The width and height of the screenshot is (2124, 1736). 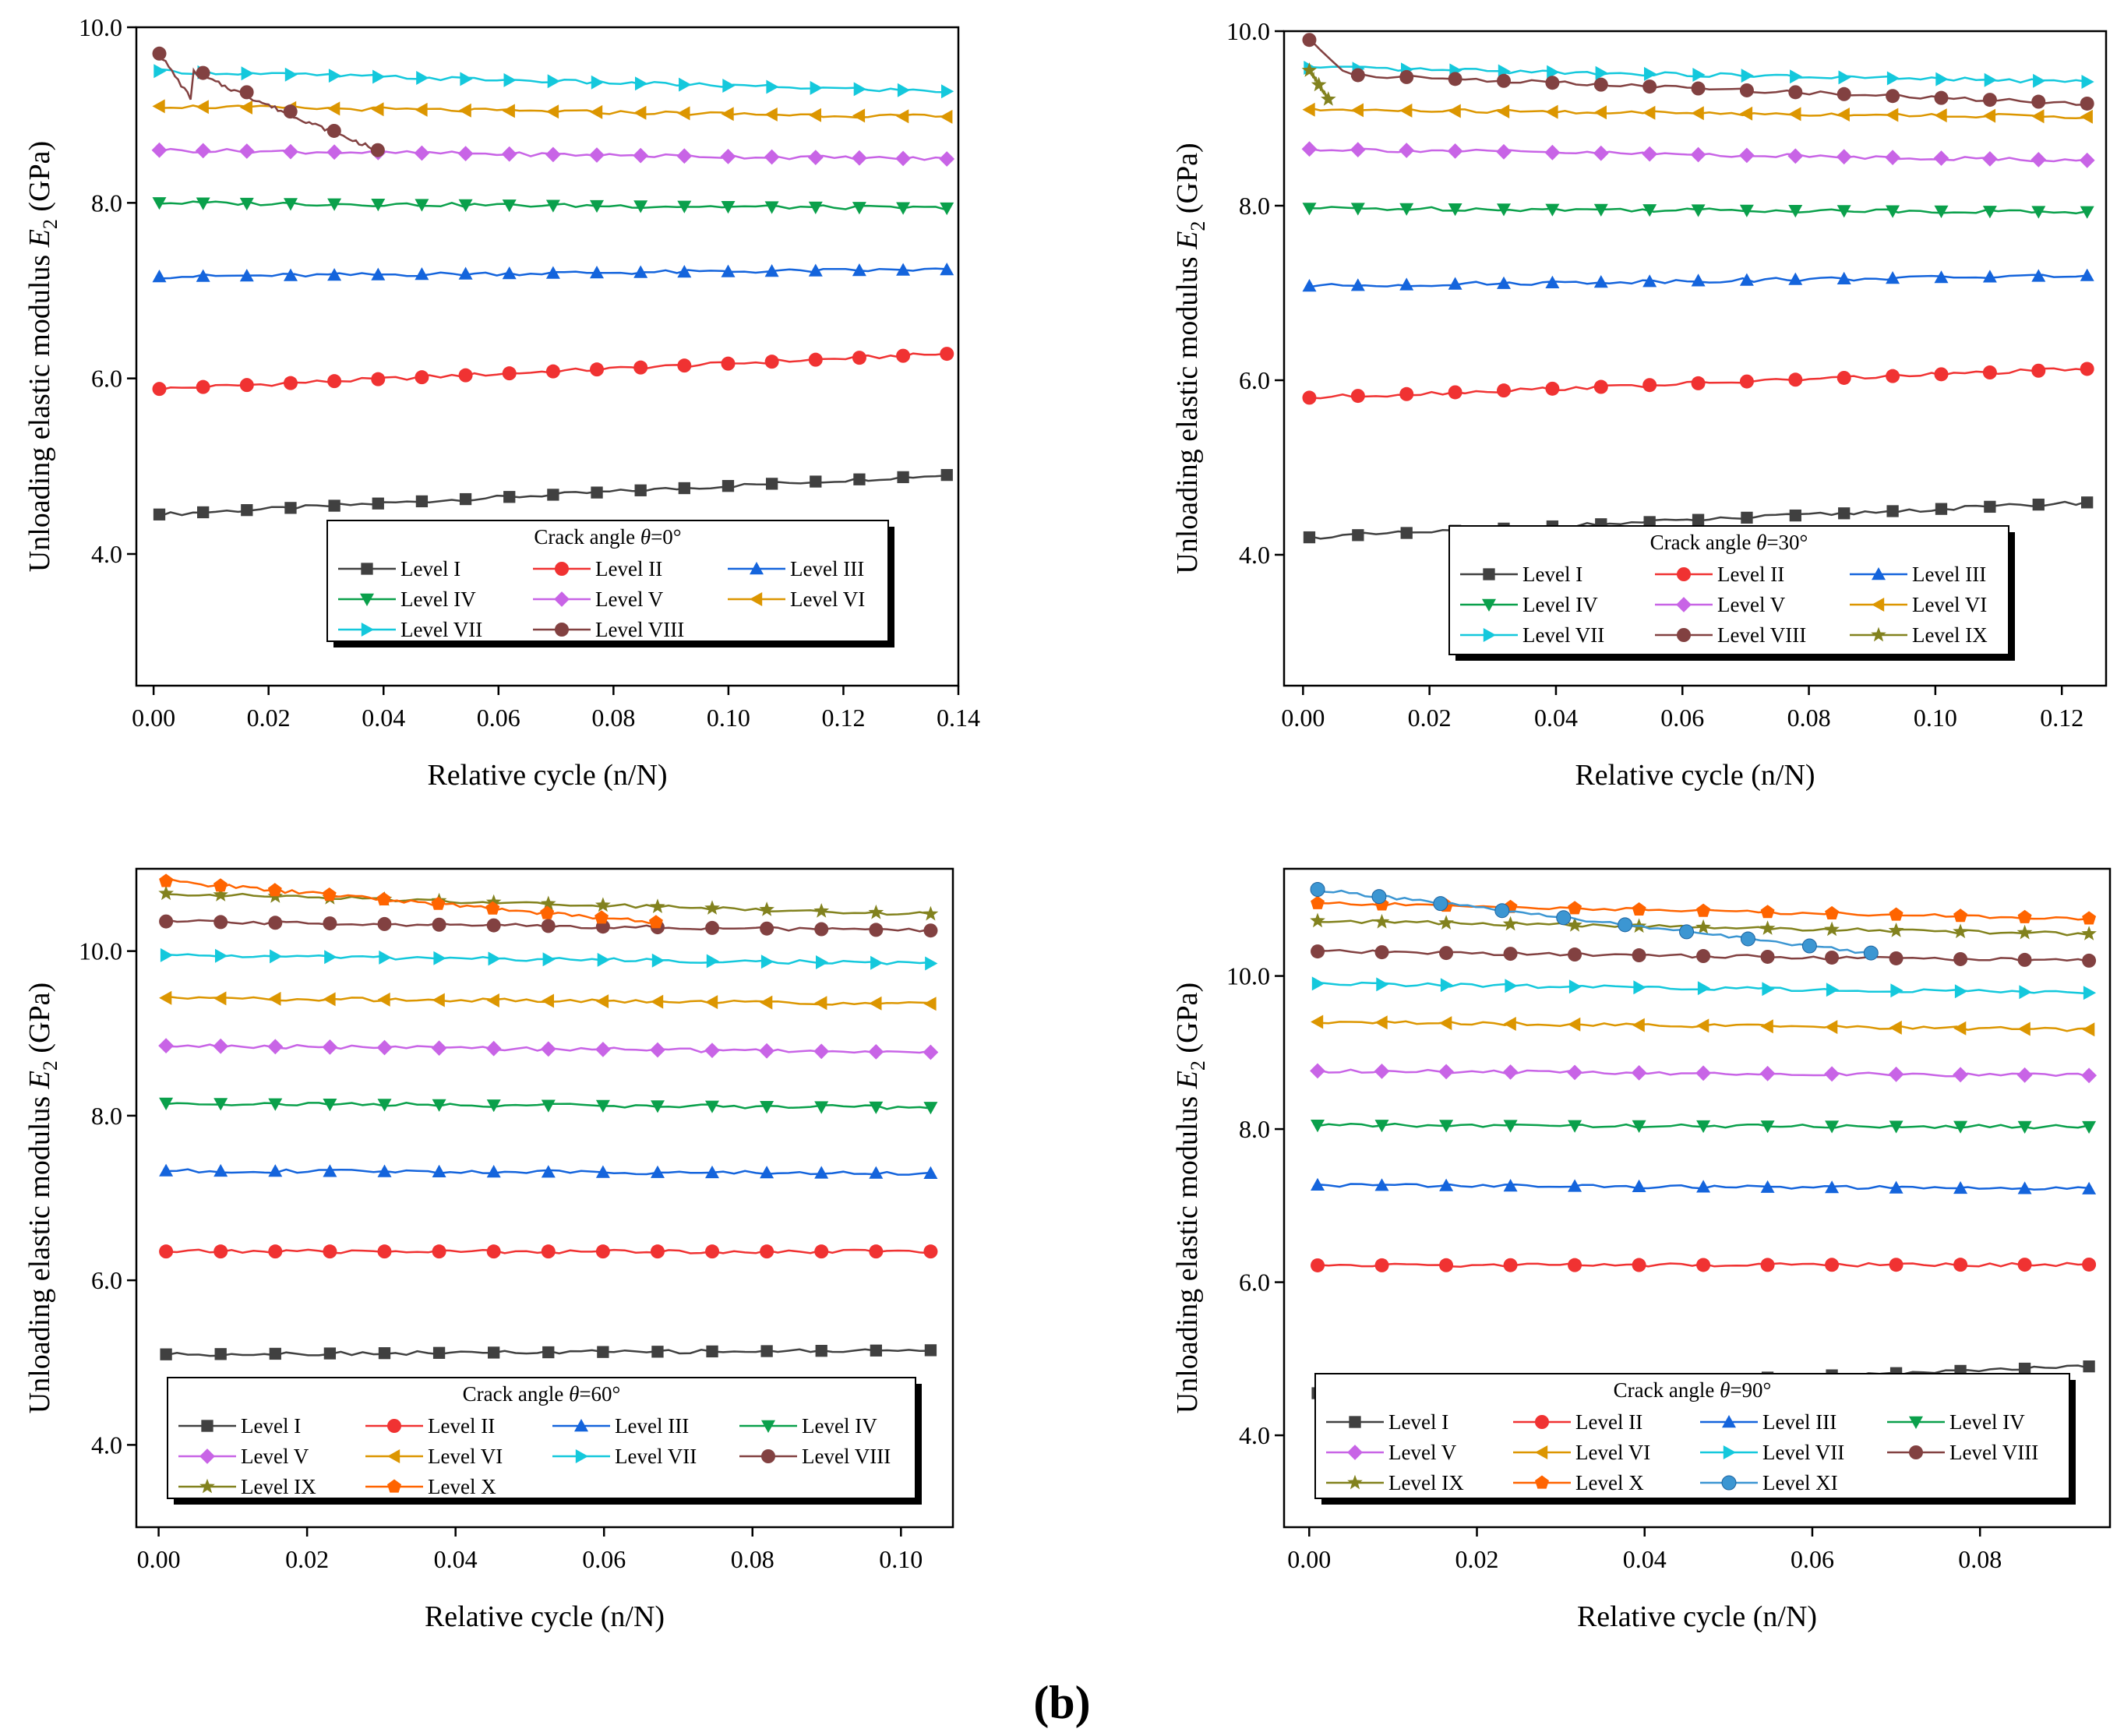 I want to click on legend-label: Level VII, so click(x=656, y=1456).